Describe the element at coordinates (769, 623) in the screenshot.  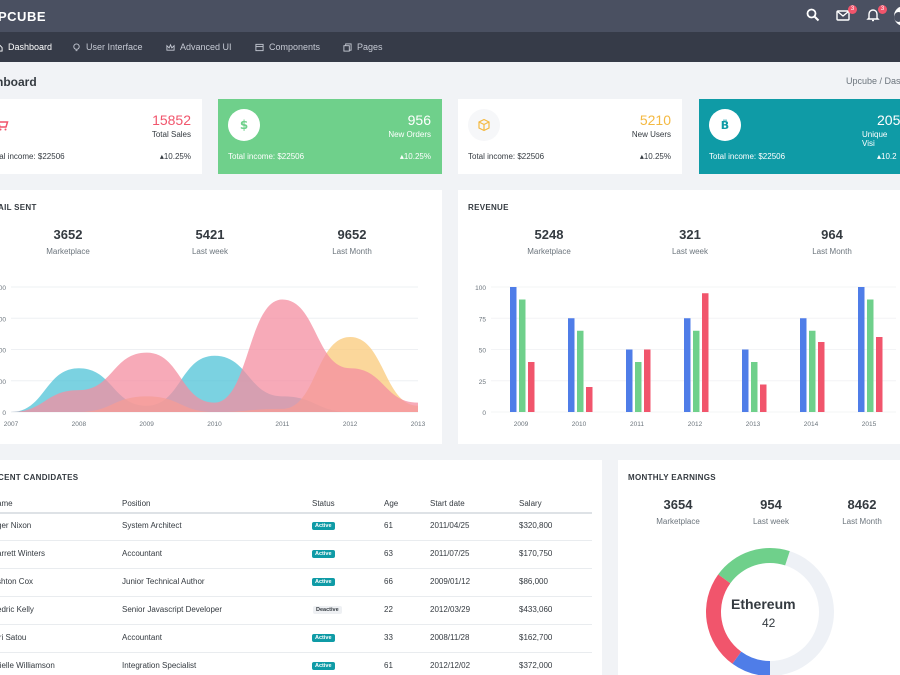
I see `donut-center-value: 42` at that location.